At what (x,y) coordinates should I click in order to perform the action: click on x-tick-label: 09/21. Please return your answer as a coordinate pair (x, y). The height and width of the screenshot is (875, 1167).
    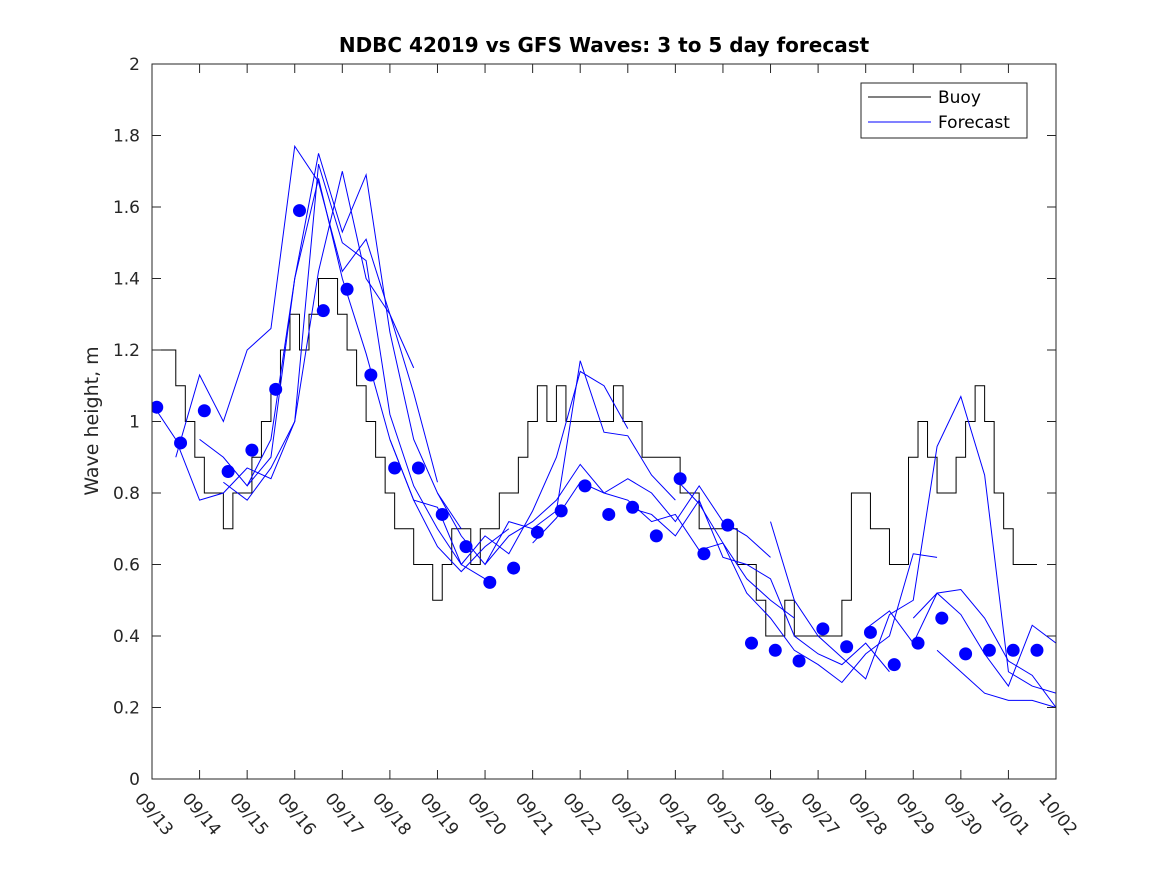
    Looking at the image, I should click on (534, 814).